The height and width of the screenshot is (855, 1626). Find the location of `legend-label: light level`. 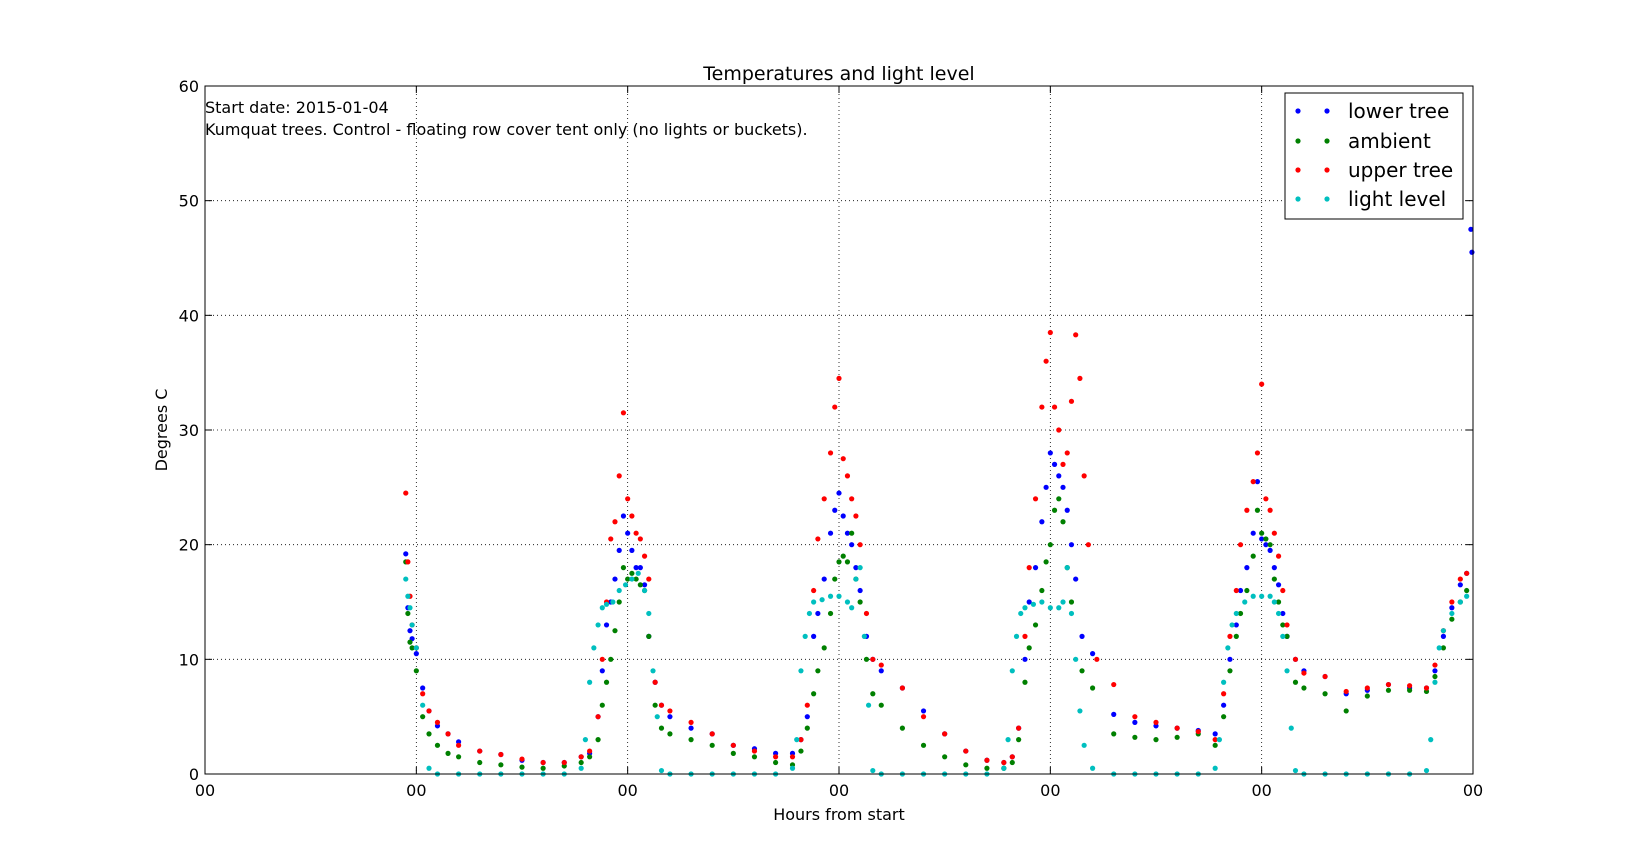

legend-label: light level is located at coordinates (1397, 199).